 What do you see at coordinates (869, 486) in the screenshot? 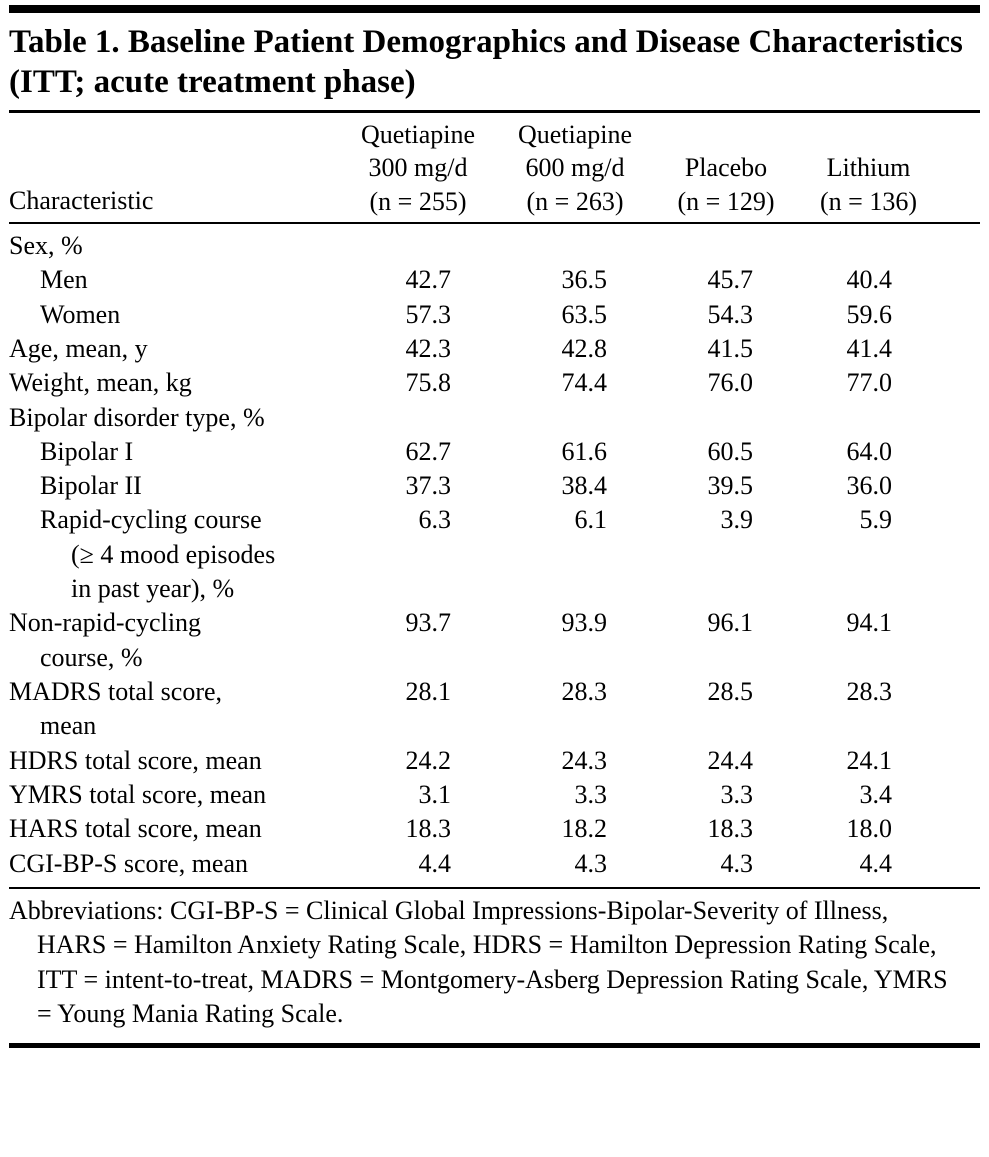
I see `row-value: 36.0` at bounding box center [869, 486].